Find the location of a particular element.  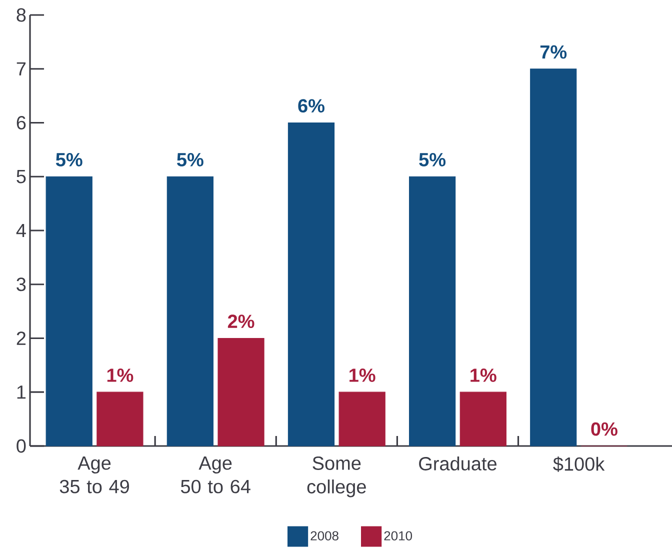

data-label: 6% is located at coordinates (311, 106).